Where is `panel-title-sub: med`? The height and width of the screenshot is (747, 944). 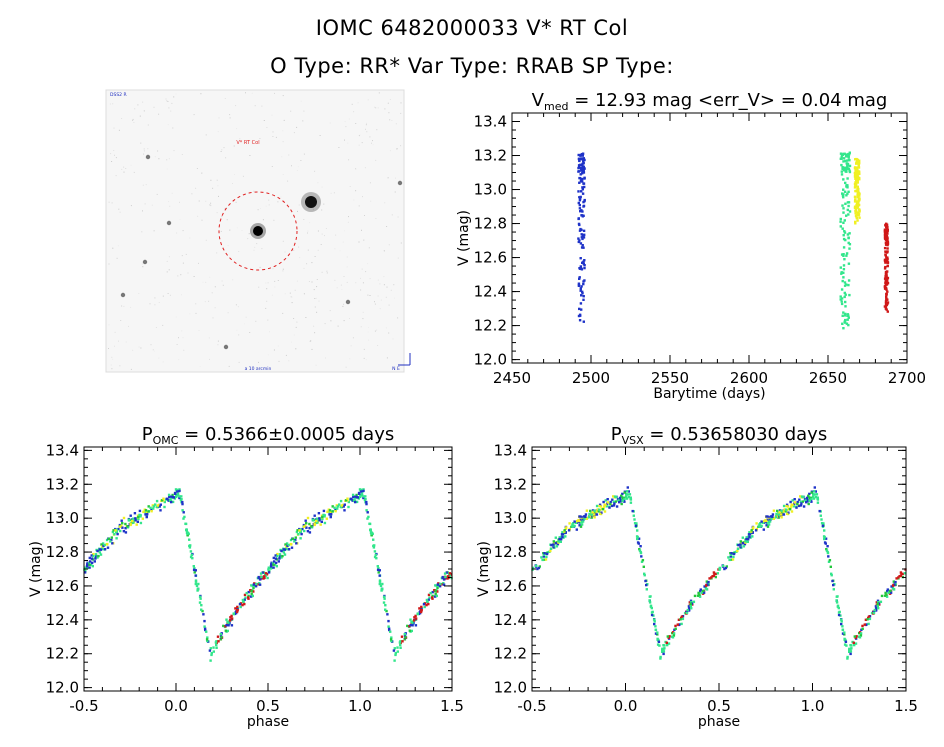
panel-title-sub: med is located at coordinates (556, 106).